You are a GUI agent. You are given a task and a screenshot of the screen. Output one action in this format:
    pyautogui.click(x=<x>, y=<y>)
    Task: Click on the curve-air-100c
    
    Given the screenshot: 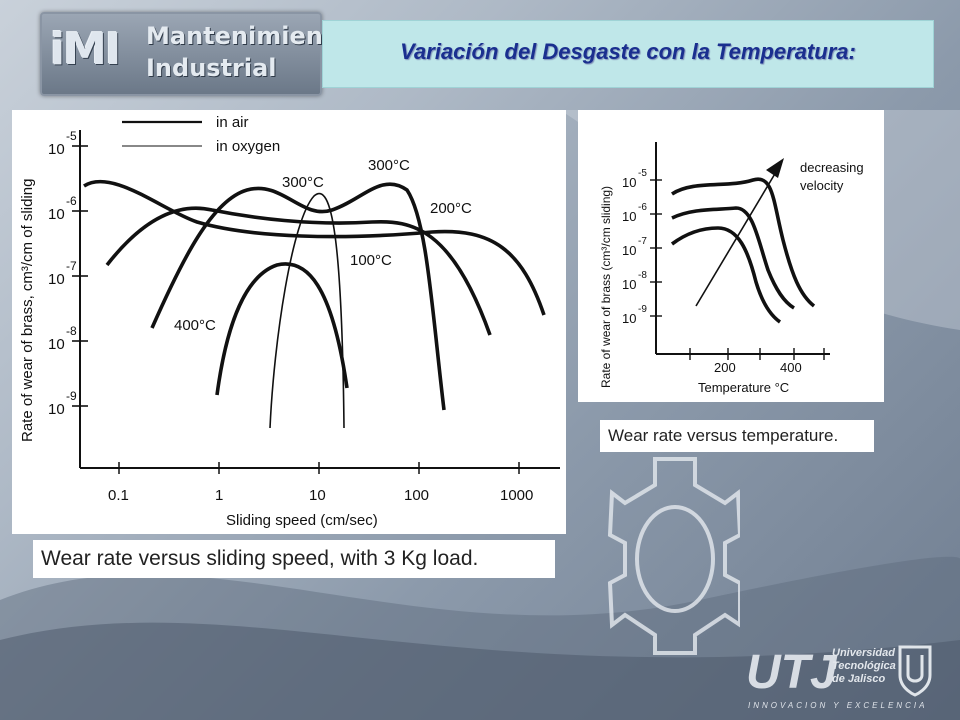 What is the action you would take?
    pyautogui.click(x=314, y=247)
    